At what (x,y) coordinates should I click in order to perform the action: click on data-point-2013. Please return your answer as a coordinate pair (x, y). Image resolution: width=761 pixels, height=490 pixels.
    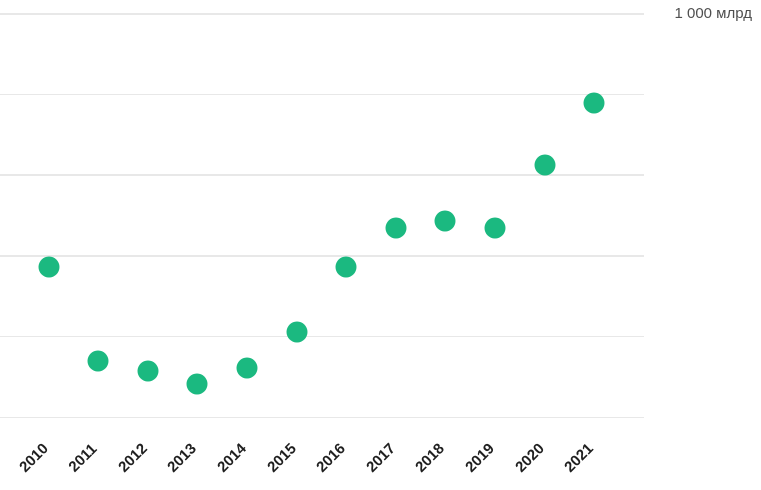
    Looking at the image, I should click on (197, 384).